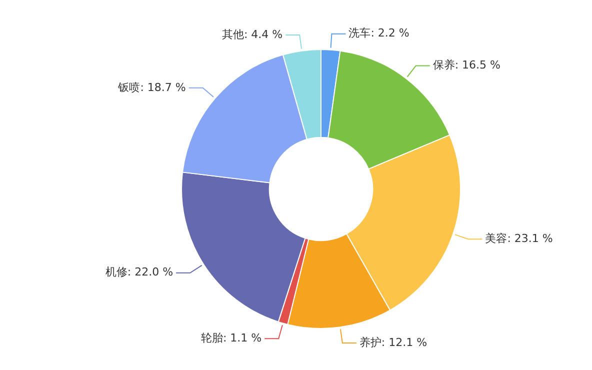 The image size is (592, 370). What do you see at coordinates (231, 337) in the screenshot?
I see `slice-label: 轮胎: 1.1 %` at bounding box center [231, 337].